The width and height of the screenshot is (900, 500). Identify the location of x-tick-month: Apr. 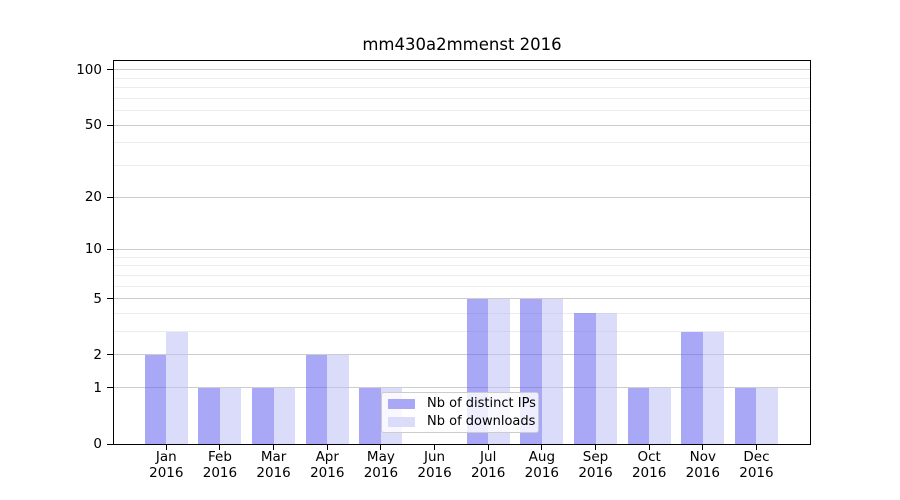
(327, 457).